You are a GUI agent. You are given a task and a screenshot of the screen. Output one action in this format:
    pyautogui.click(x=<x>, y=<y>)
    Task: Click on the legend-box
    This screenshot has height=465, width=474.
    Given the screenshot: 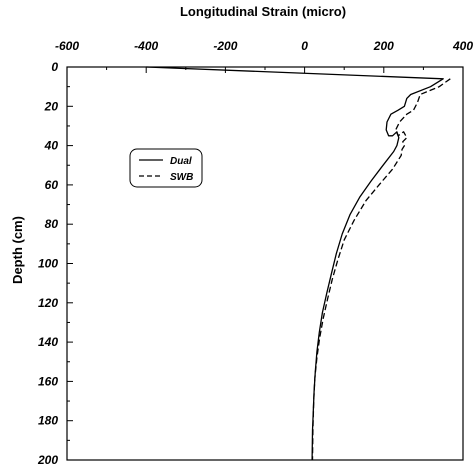 What is the action you would take?
    pyautogui.click(x=166, y=168)
    